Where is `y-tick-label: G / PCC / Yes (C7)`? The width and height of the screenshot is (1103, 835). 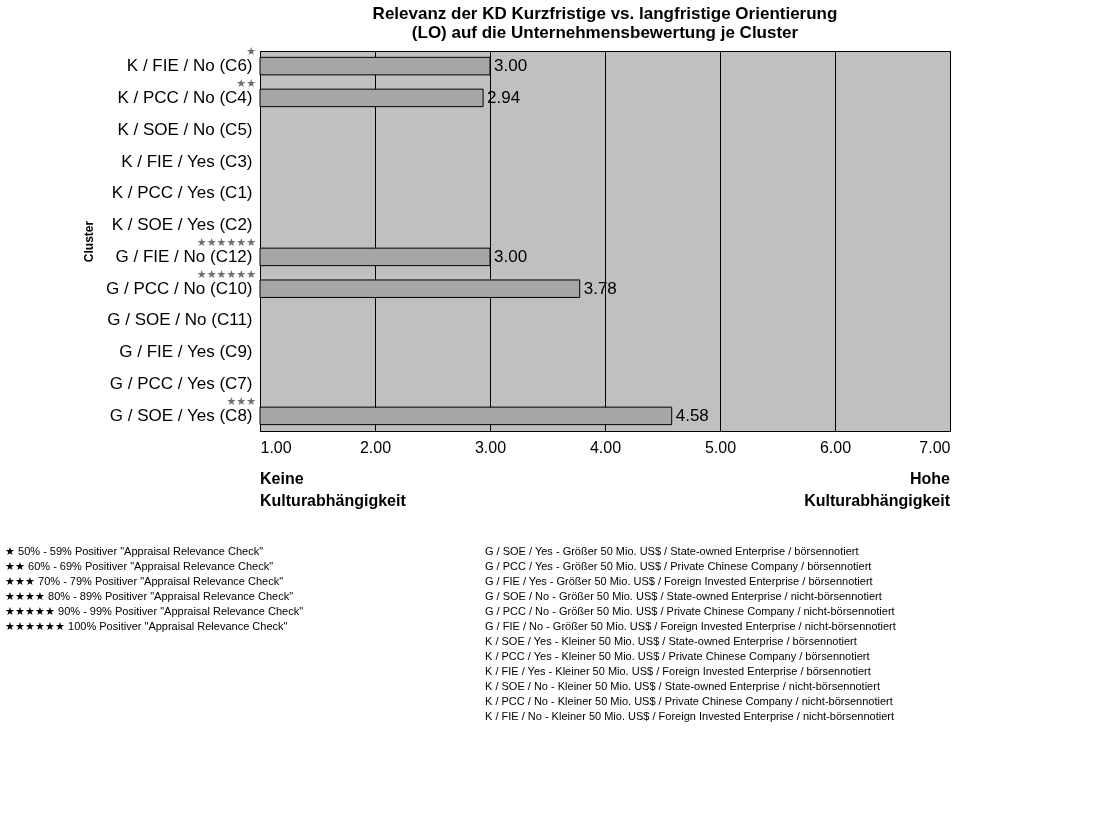
y-tick-label: G / PCC / Yes (C7) is located at coordinates (181, 384).